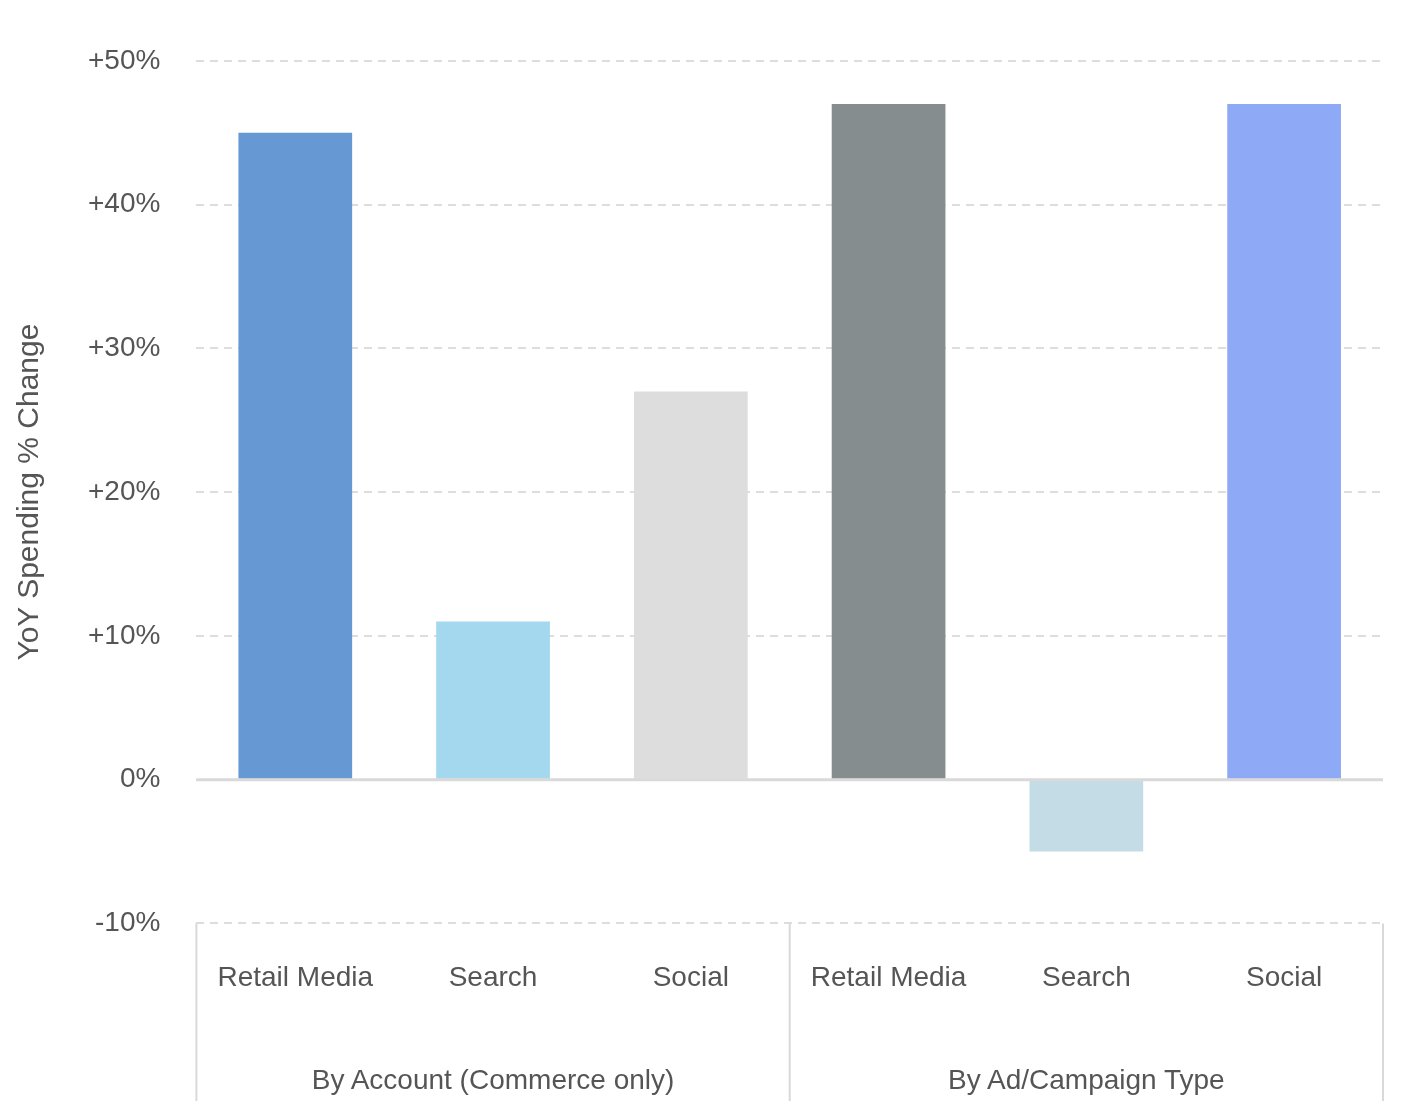  Describe the element at coordinates (124, 59) in the screenshot. I see `y-tick-label: +50%` at that location.